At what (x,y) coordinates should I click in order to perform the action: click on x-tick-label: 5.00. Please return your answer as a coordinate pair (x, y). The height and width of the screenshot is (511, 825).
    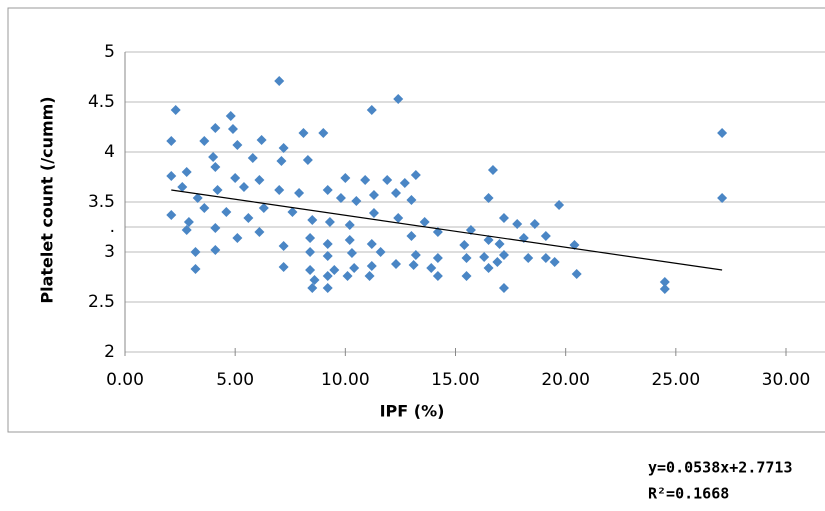
    Looking at the image, I should click on (235, 380).